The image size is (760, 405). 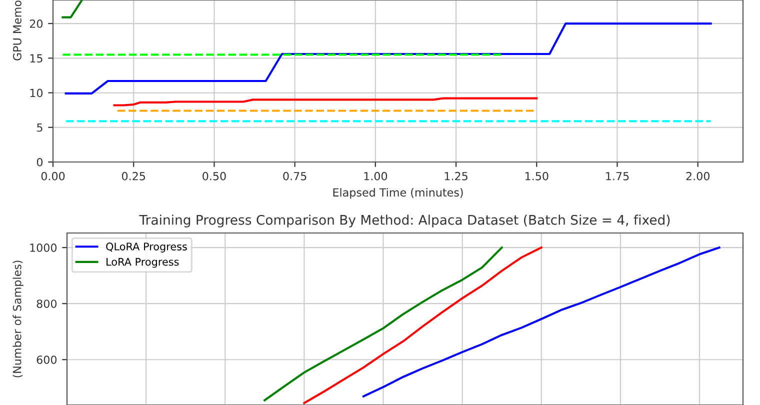 What do you see at coordinates (53, 176) in the screenshot?
I see `x-tick-label: 0.00` at bounding box center [53, 176].